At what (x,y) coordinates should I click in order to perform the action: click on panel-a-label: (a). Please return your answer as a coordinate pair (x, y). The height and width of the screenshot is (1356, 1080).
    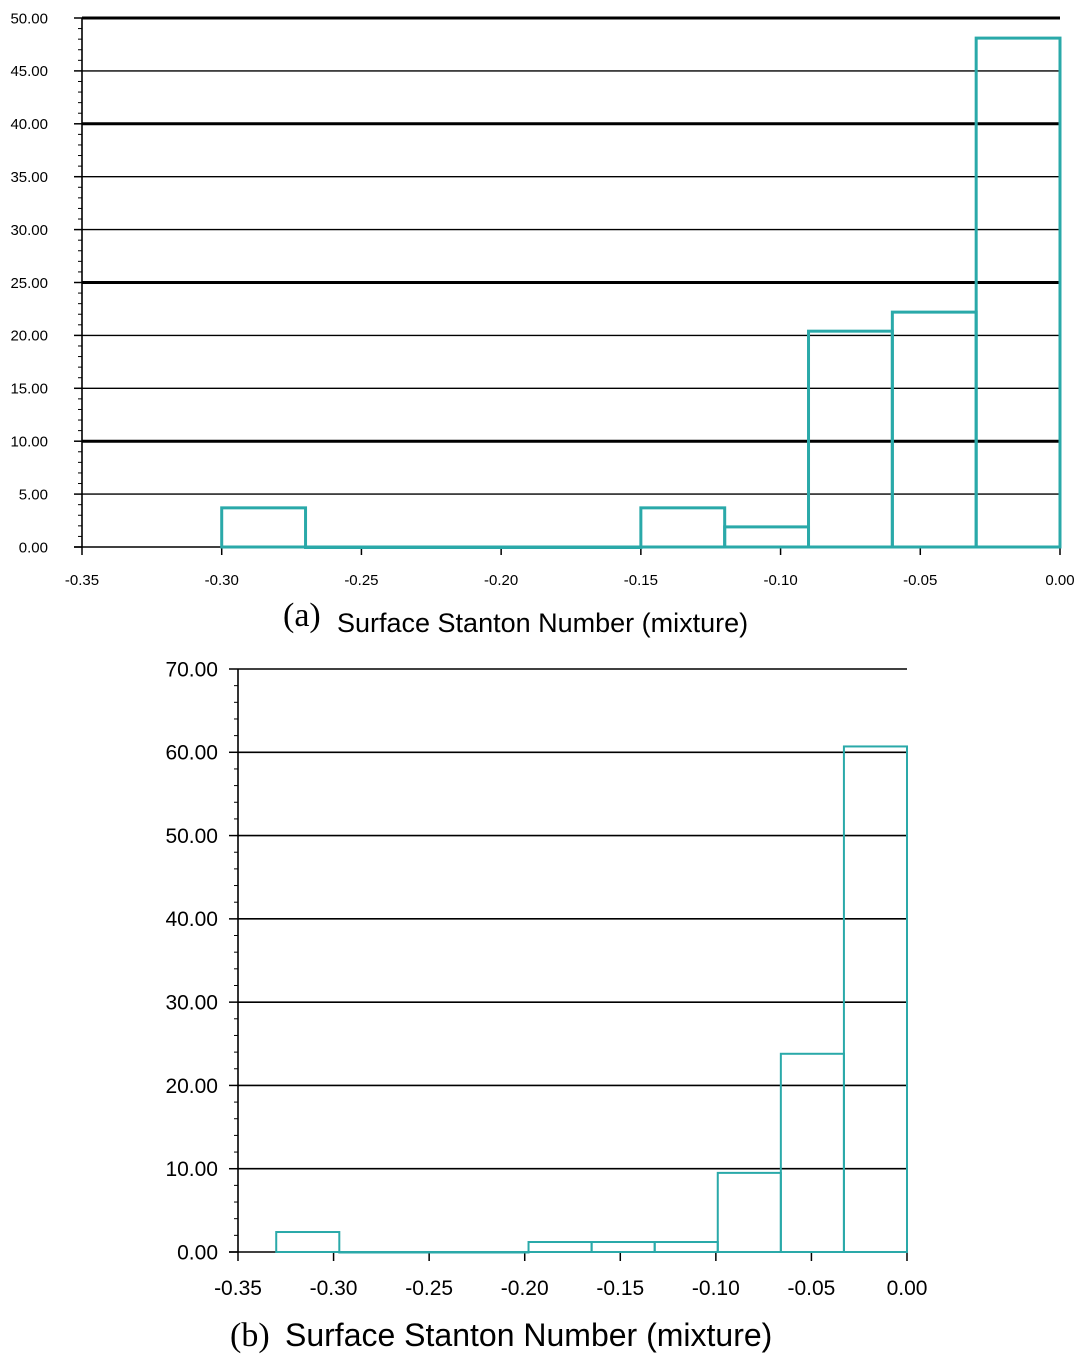
    Looking at the image, I should click on (302, 615).